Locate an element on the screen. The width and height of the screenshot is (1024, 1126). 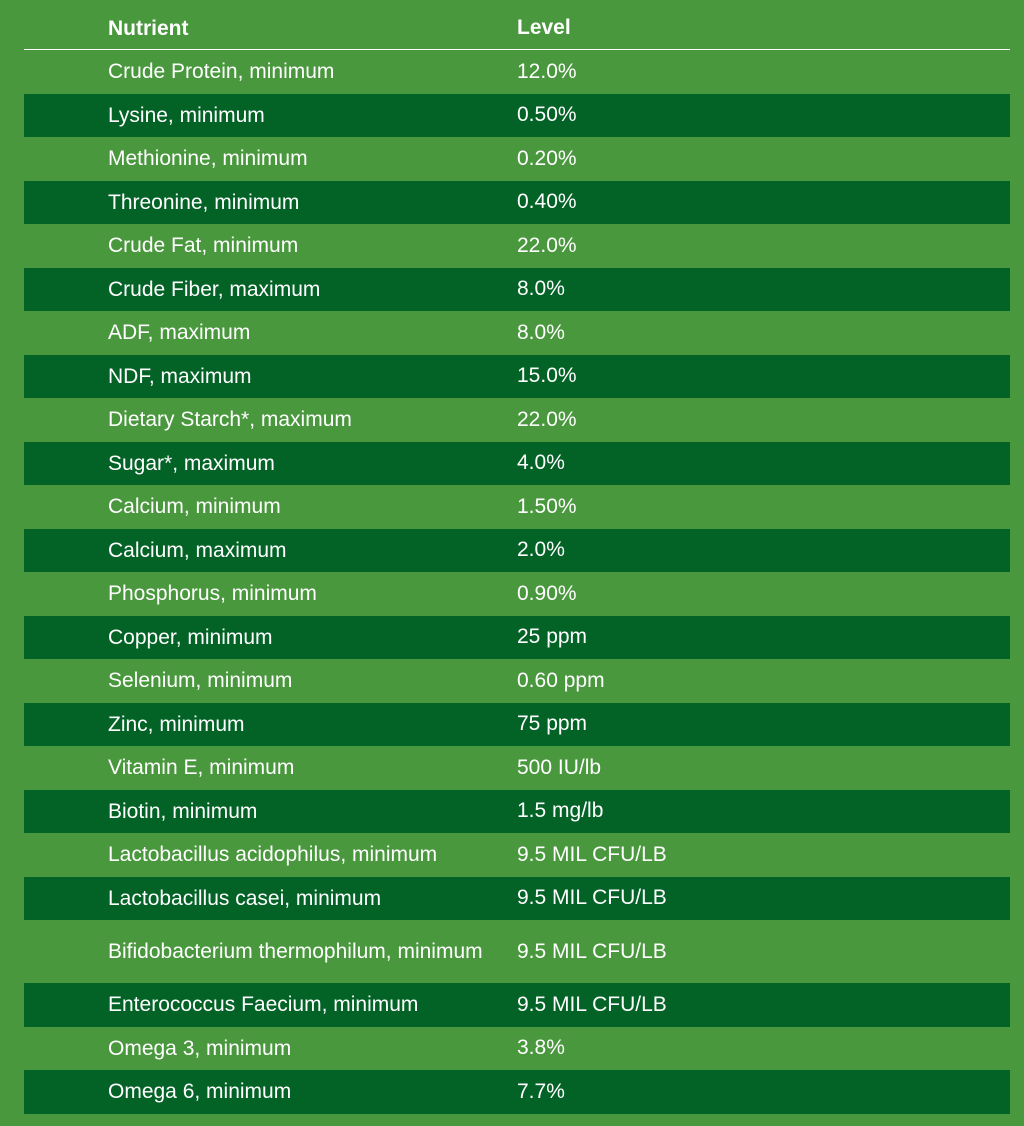
nutrient-cell: NDF, maximum is located at coordinates (180, 376).